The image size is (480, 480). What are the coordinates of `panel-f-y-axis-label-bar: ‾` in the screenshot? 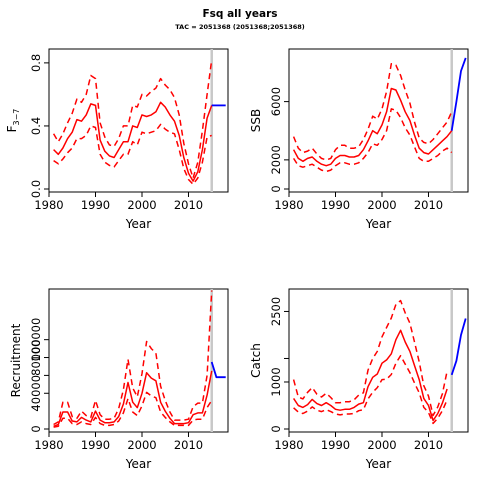 It's located at (4, 114).